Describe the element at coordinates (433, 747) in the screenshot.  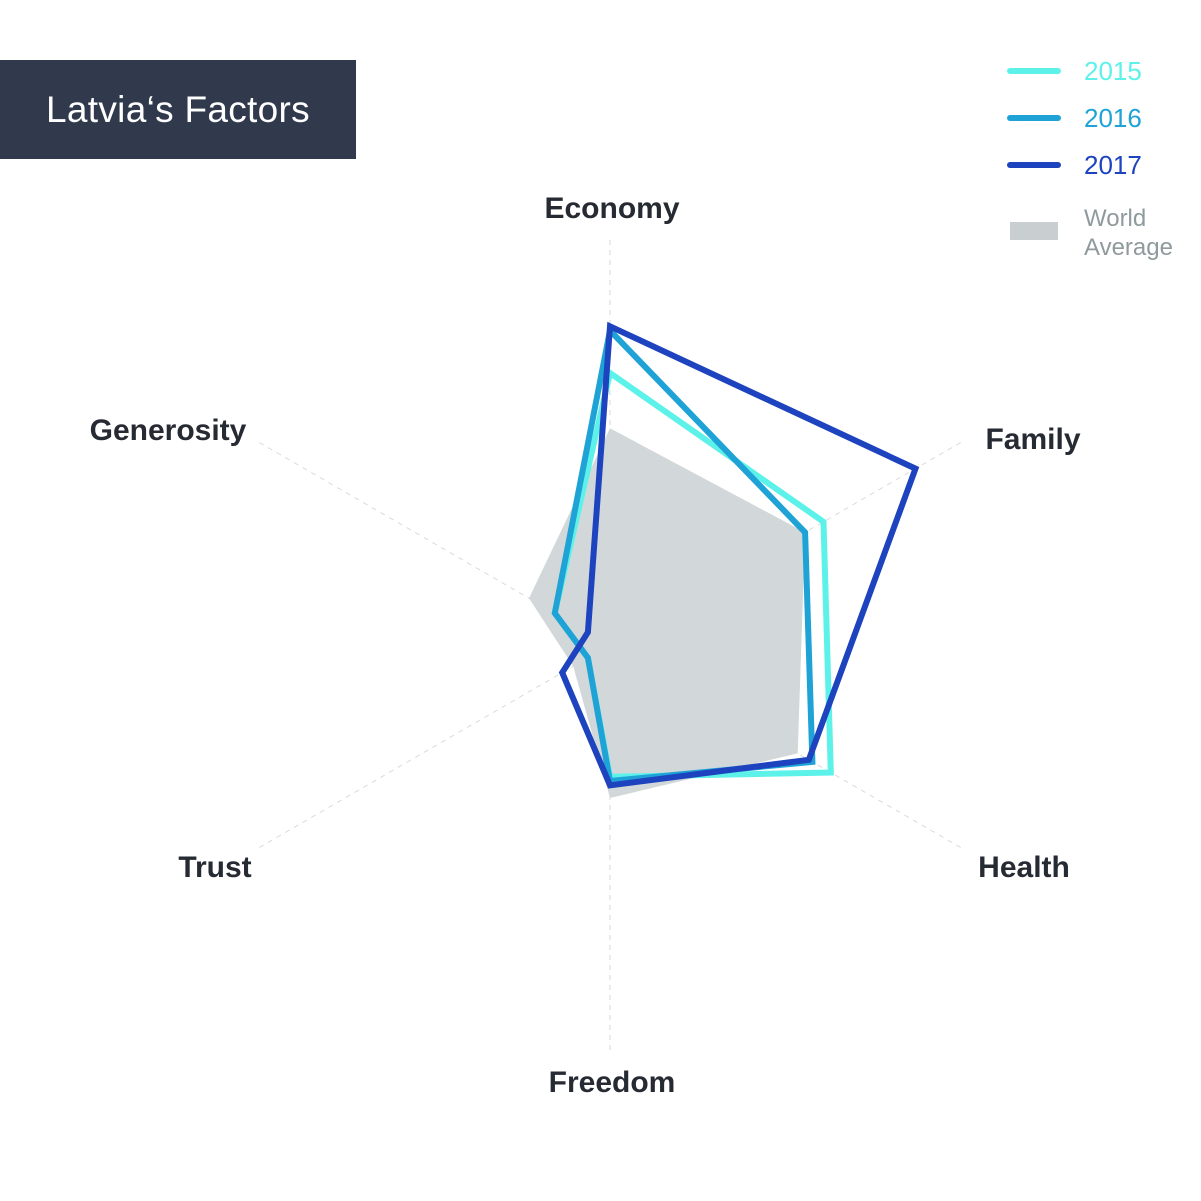
I see `spoke-trust` at that location.